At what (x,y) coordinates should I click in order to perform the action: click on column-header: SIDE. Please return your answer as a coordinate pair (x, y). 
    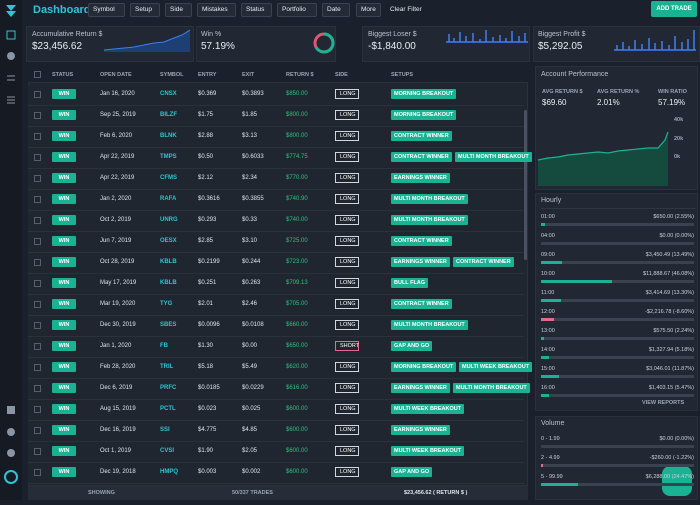
    Looking at the image, I should click on (341, 75).